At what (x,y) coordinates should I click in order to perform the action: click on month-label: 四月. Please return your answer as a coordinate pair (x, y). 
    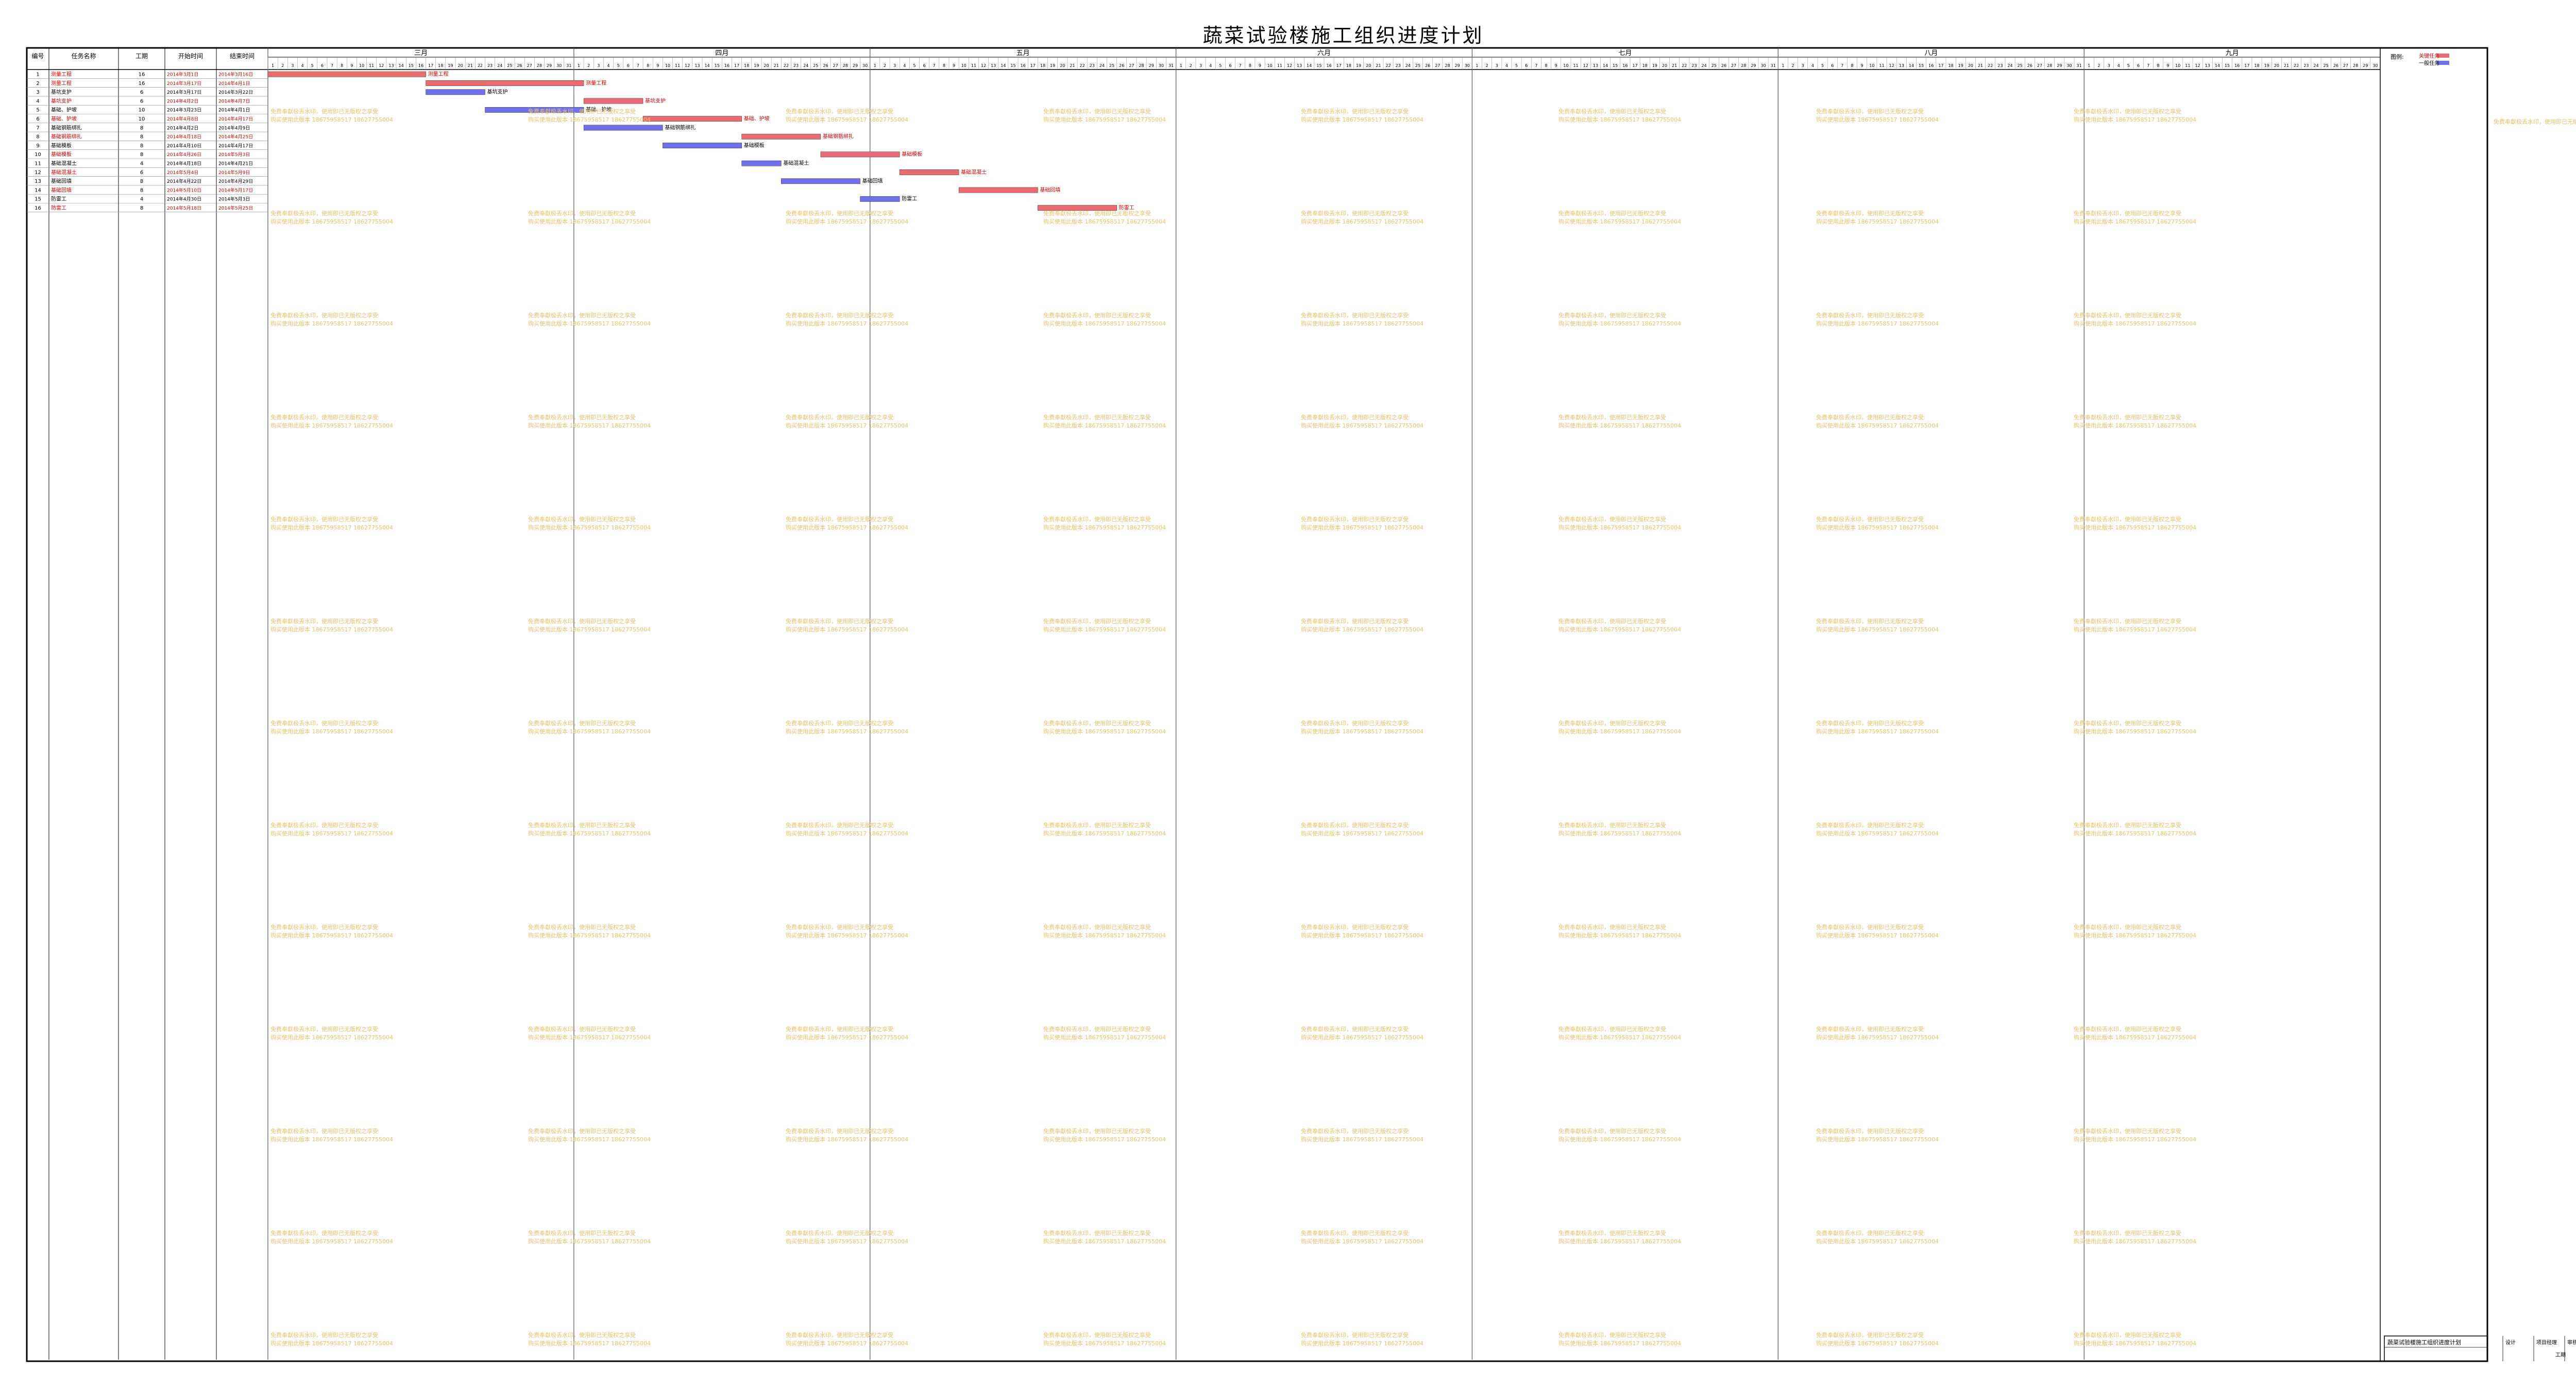
    Looking at the image, I should click on (721, 53).